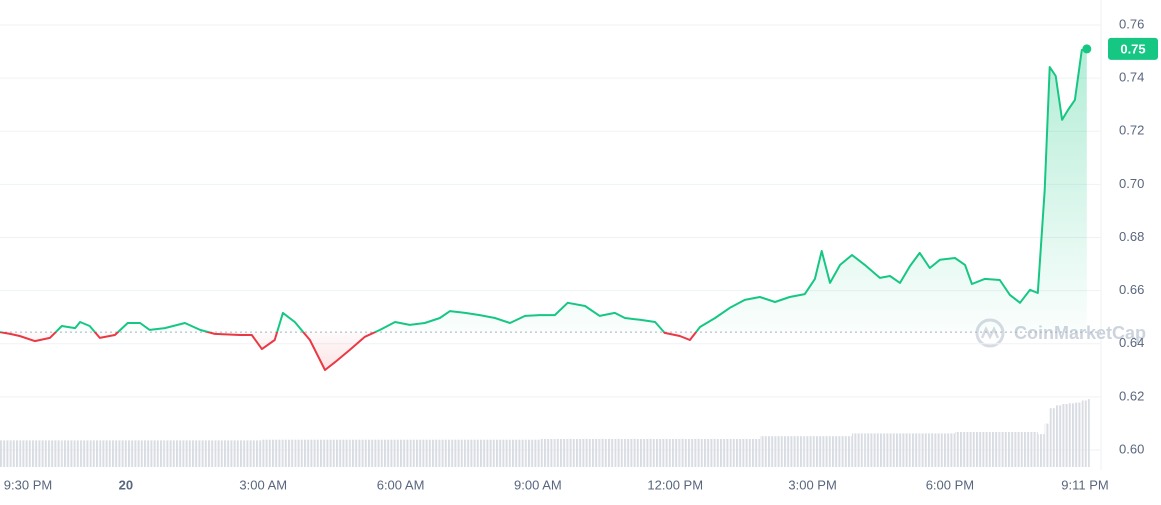 The image size is (1161, 505). I want to click on price-tag-label: 0.75, so click(1132, 48).